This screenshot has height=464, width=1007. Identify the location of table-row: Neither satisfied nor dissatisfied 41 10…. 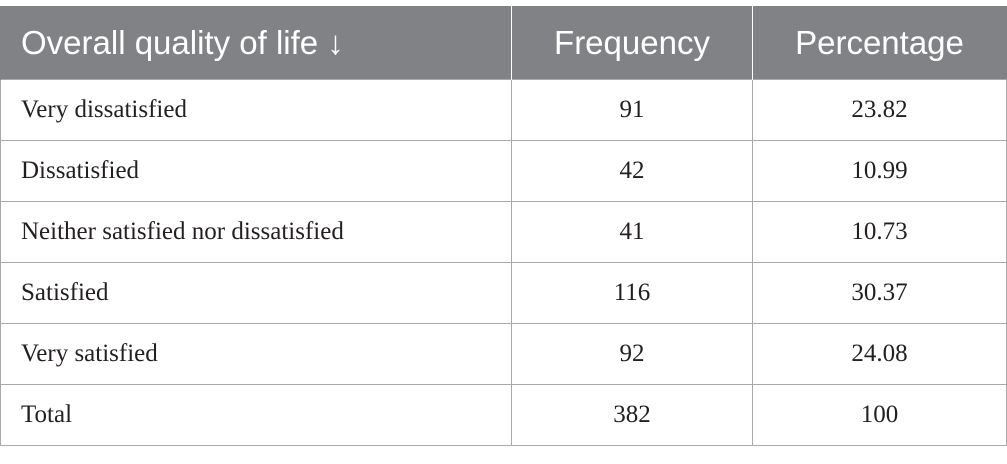
(503, 232).